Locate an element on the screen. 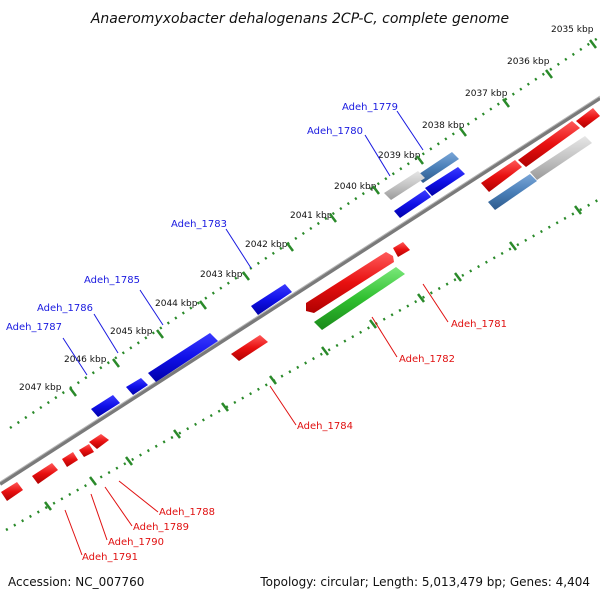 The width and height of the screenshot is (600, 600). gene-label-adeh-1783: Adeh_1783 is located at coordinates (199, 224).